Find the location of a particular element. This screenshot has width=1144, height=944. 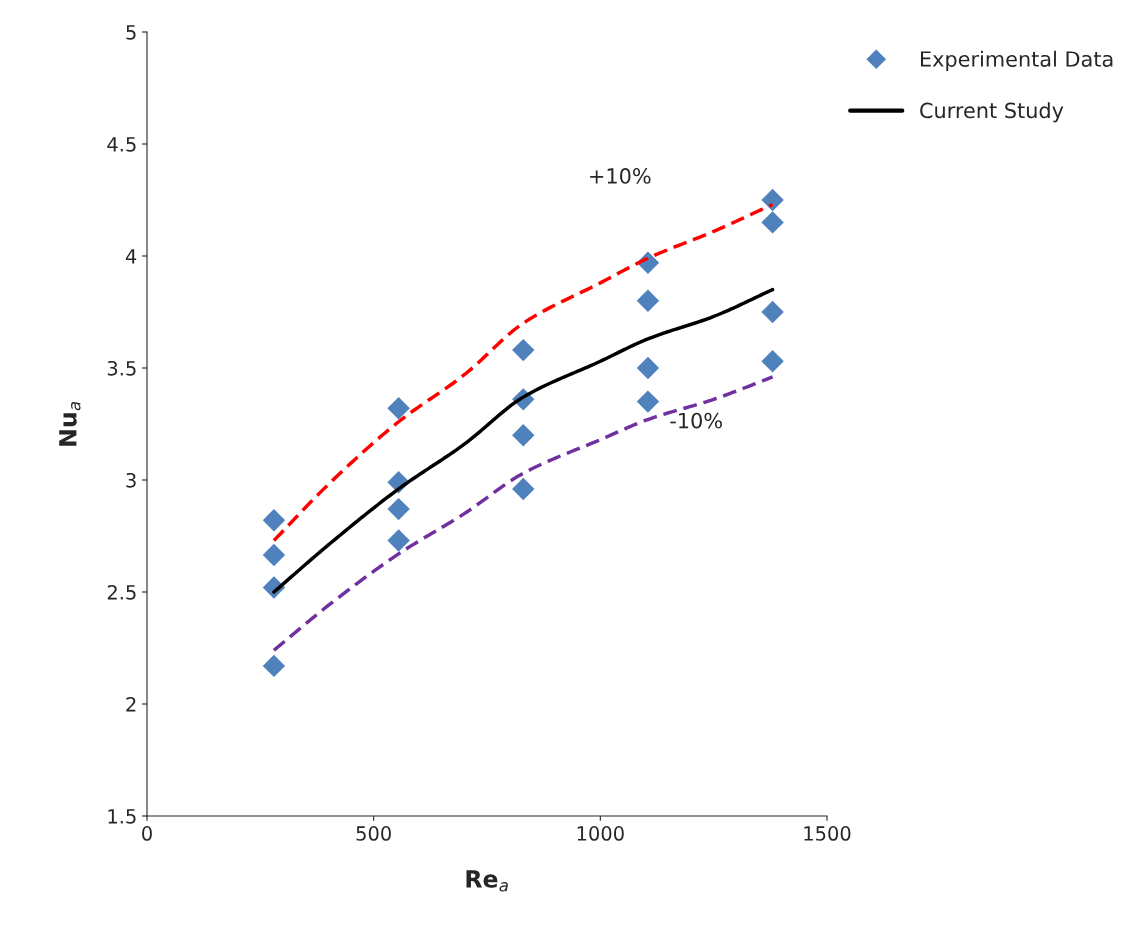

x-tick-label: 0 is located at coordinates (147, 833).